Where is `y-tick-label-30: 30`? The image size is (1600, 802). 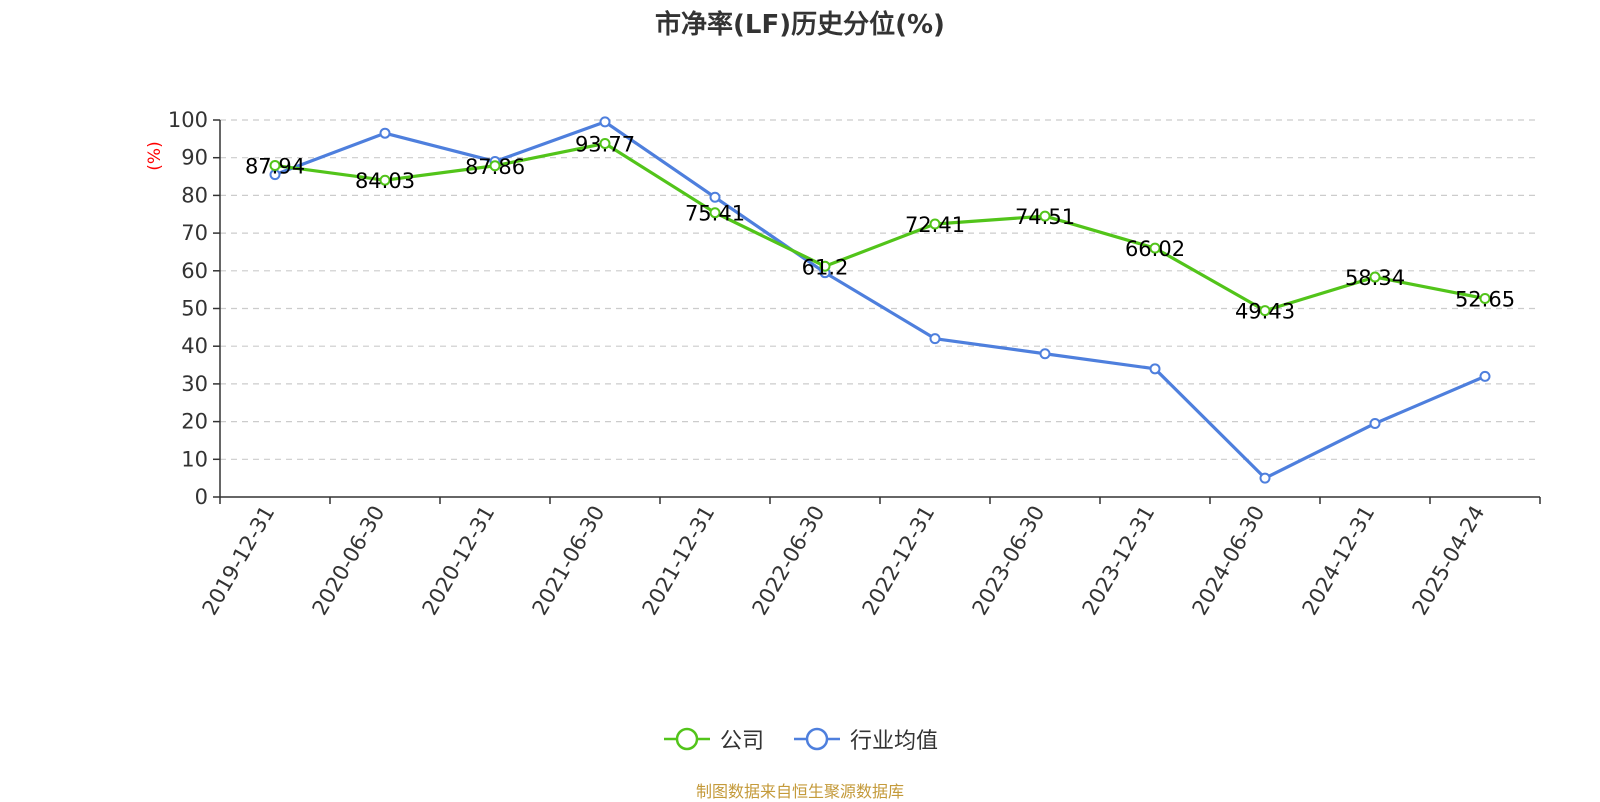 y-tick-label-30: 30 is located at coordinates (194, 384).